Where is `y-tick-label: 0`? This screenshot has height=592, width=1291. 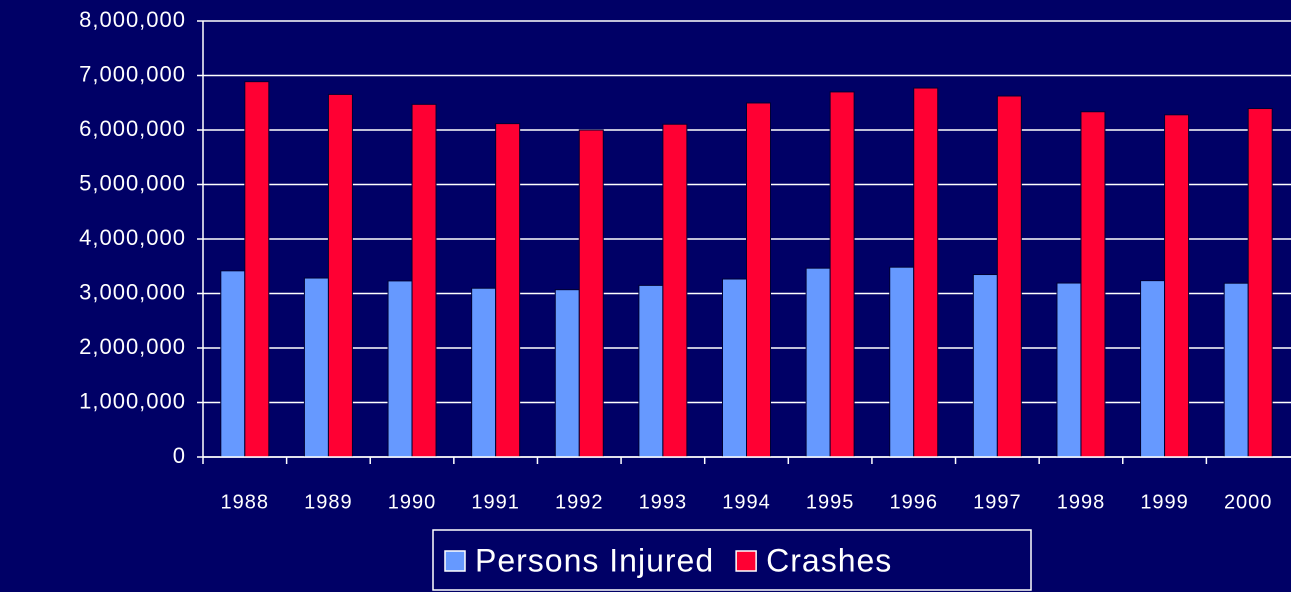 y-tick-label: 0 is located at coordinates (179, 455).